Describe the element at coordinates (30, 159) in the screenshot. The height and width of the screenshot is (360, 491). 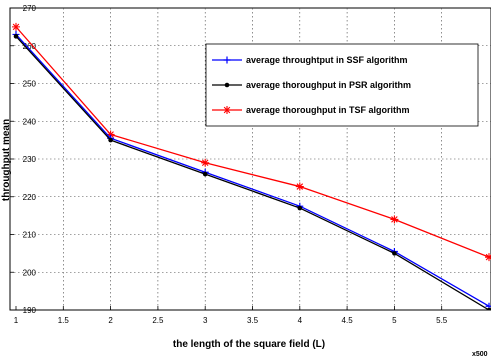
I see `y-tick-label: 230` at that location.